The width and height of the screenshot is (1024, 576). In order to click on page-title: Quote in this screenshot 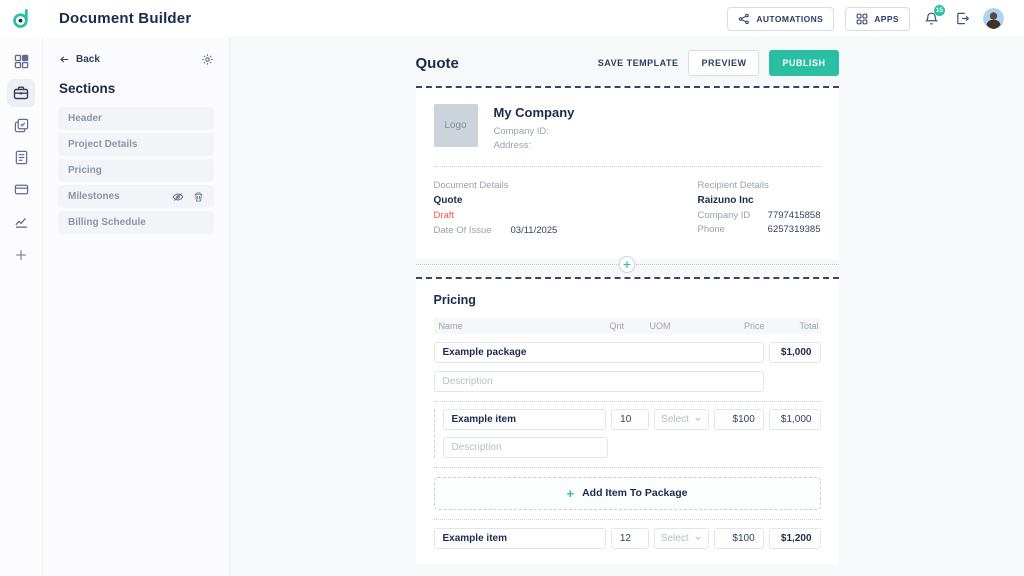, I will do `click(437, 63)`.